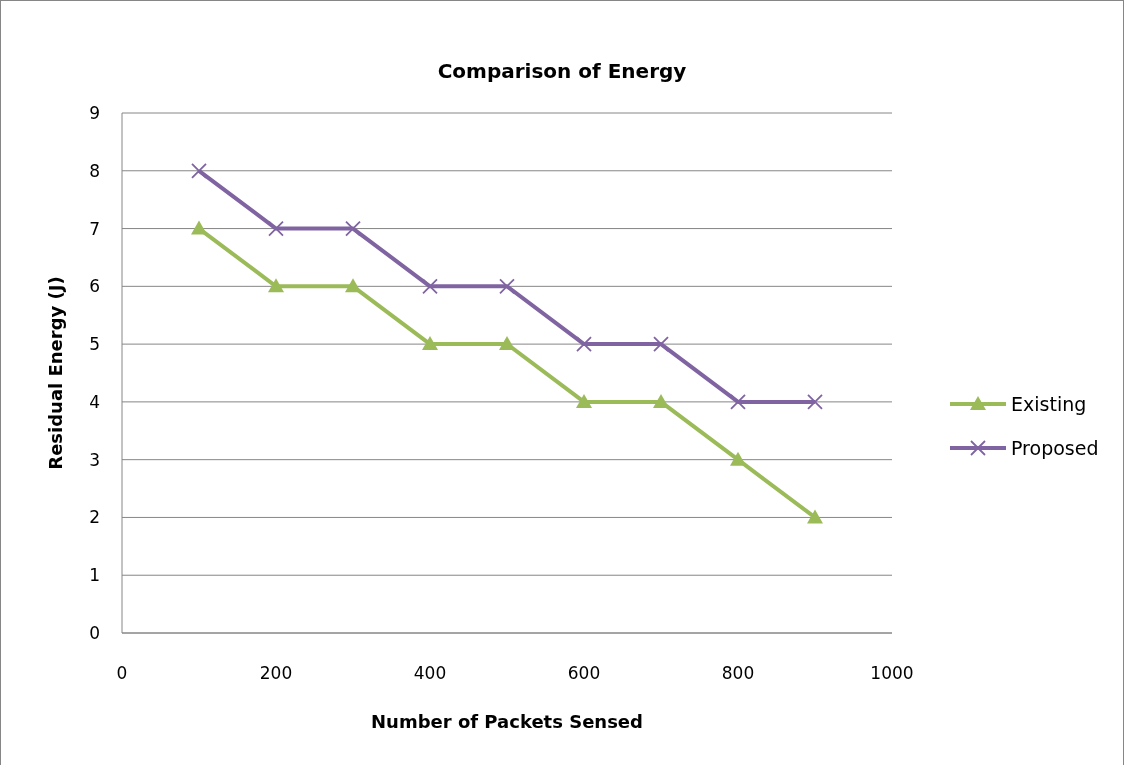 The image size is (1124, 765). I want to click on x-tick-label: 200, so click(276, 673).